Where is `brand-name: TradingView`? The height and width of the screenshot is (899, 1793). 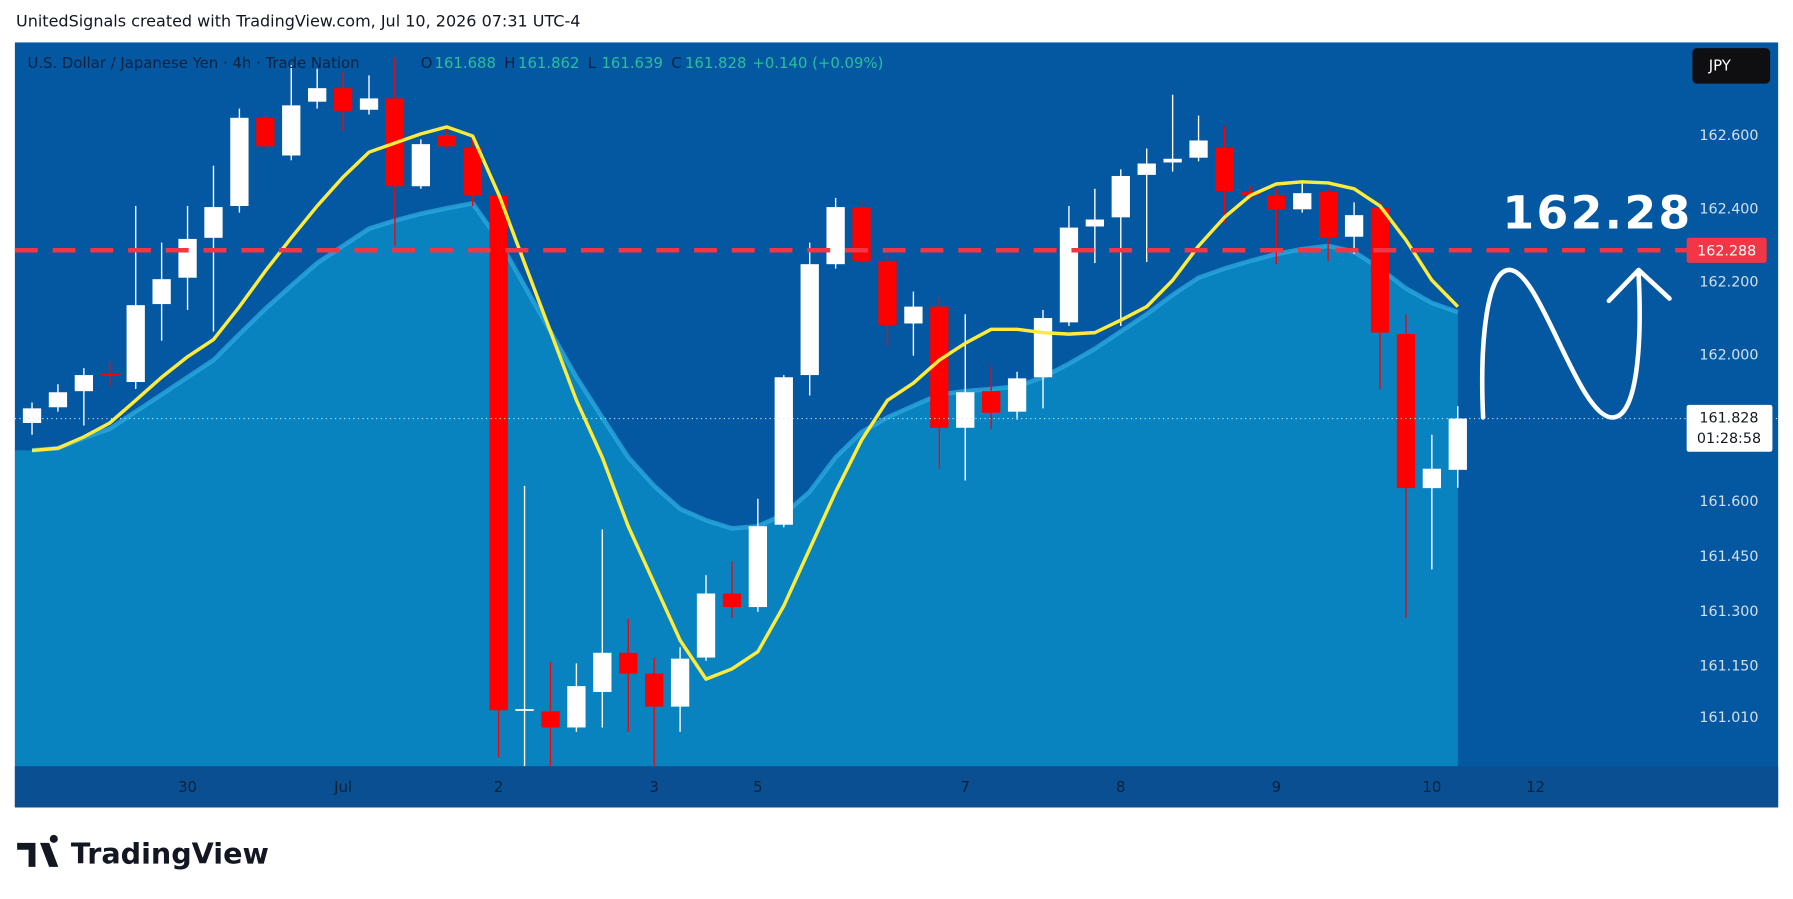 brand-name: TradingView is located at coordinates (170, 853).